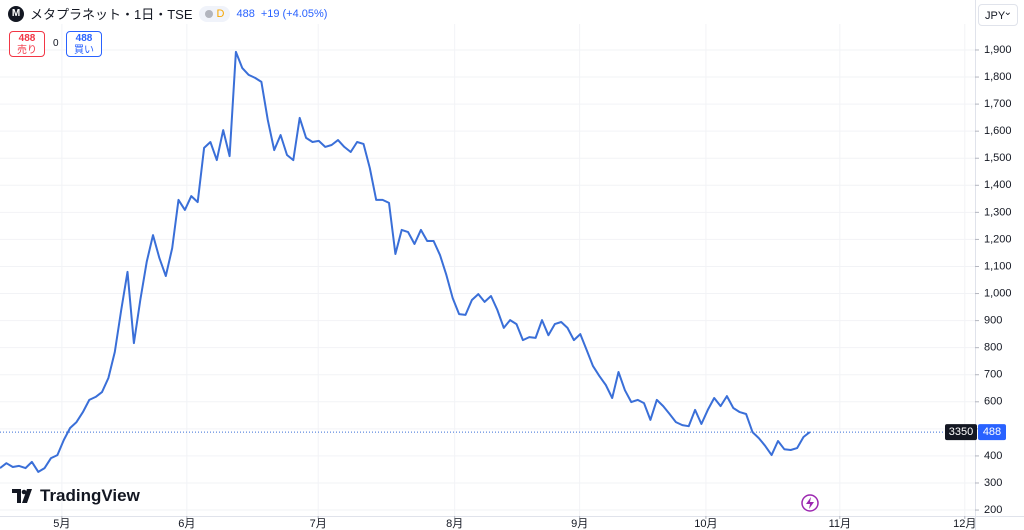 The width and height of the screenshot is (1024, 530). Describe the element at coordinates (305, 13) in the screenshot. I see `quote-change-pct: (+4.05%)` at that location.